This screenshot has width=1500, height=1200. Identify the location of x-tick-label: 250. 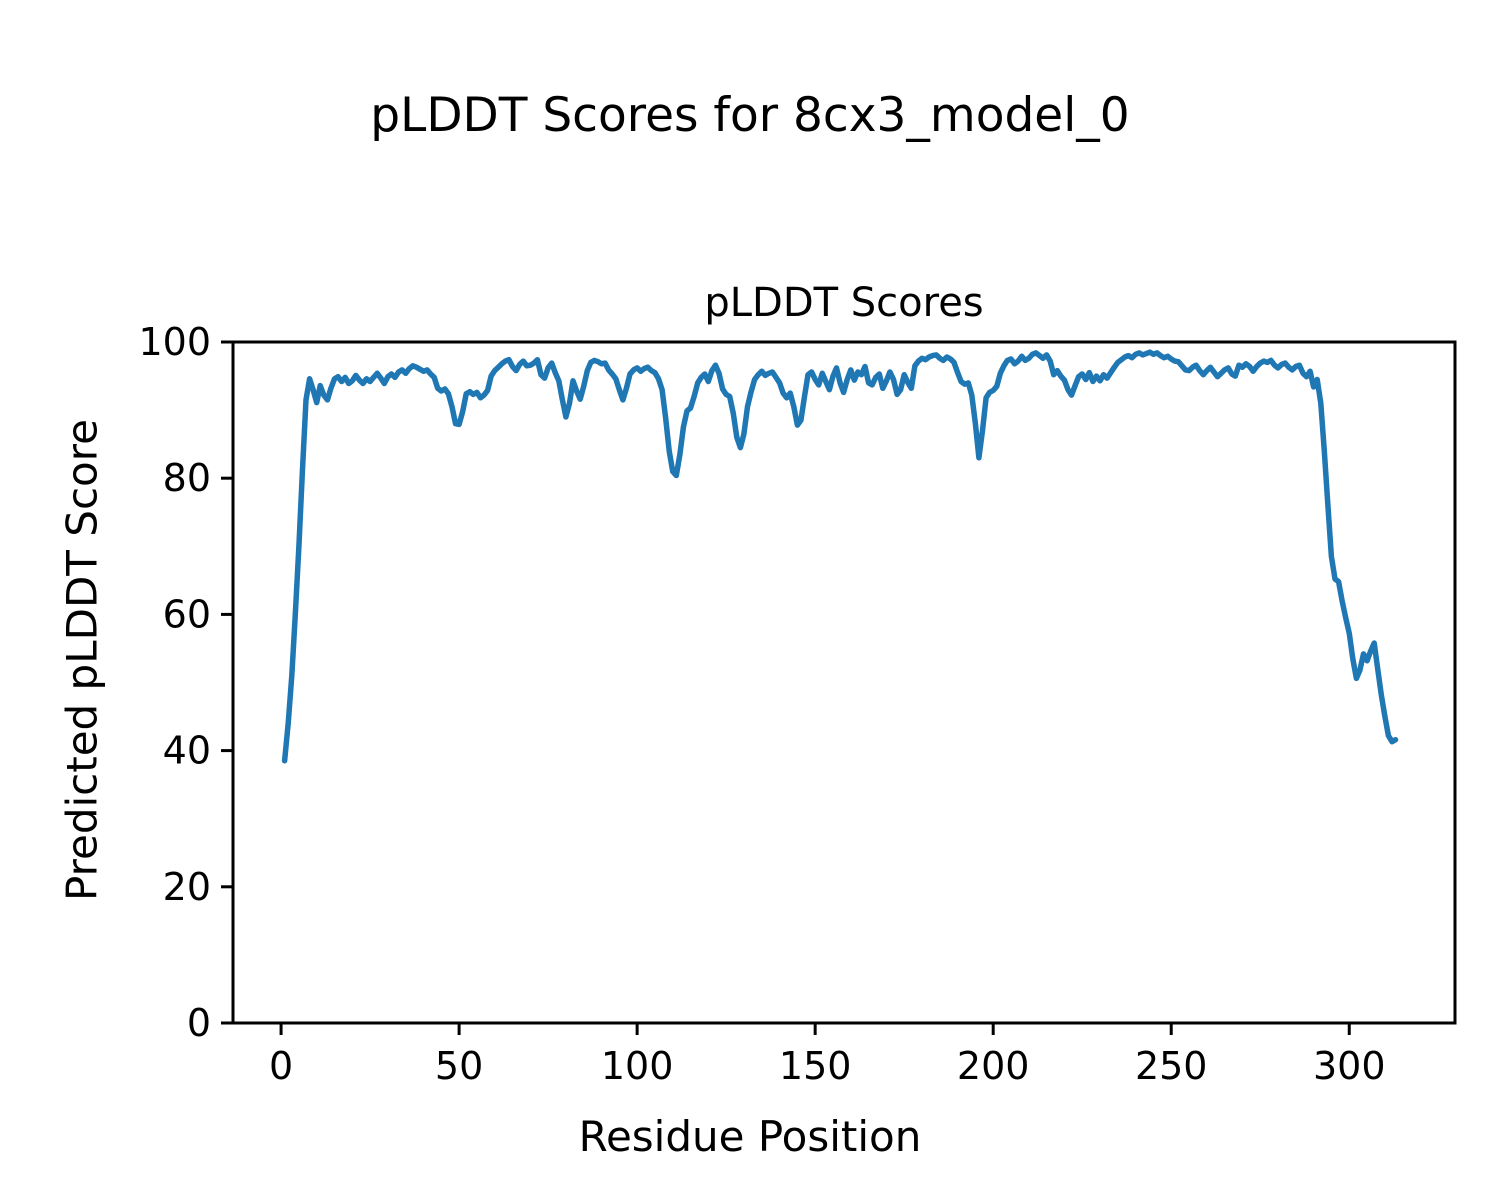
(1171, 1066).